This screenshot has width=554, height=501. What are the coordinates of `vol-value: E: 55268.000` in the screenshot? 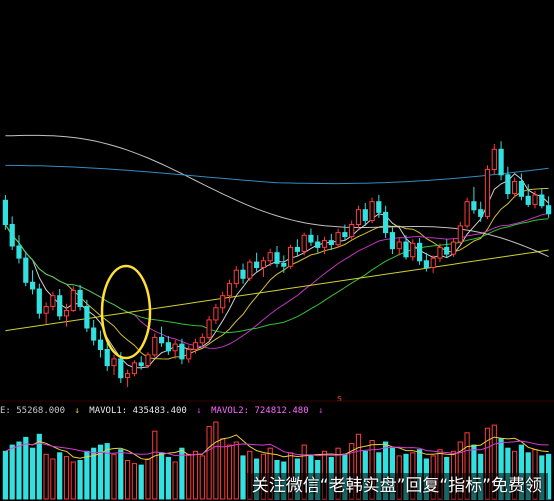 It's located at (33, 411).